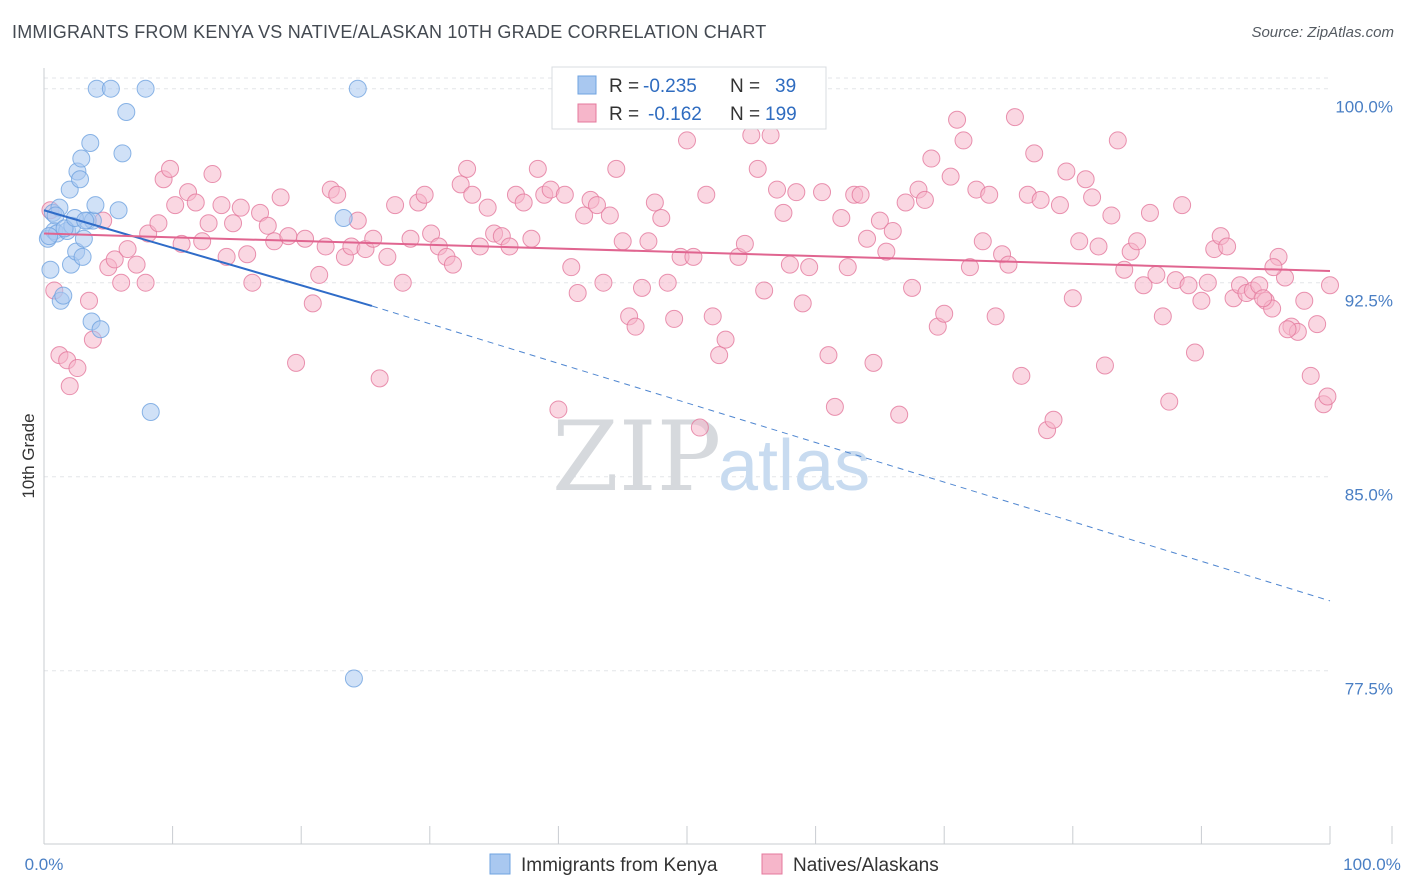 This screenshot has height=892, width=1406. Describe the element at coordinates (587, 85) in the screenshot. I see `legend-swatch-kenya` at that location.